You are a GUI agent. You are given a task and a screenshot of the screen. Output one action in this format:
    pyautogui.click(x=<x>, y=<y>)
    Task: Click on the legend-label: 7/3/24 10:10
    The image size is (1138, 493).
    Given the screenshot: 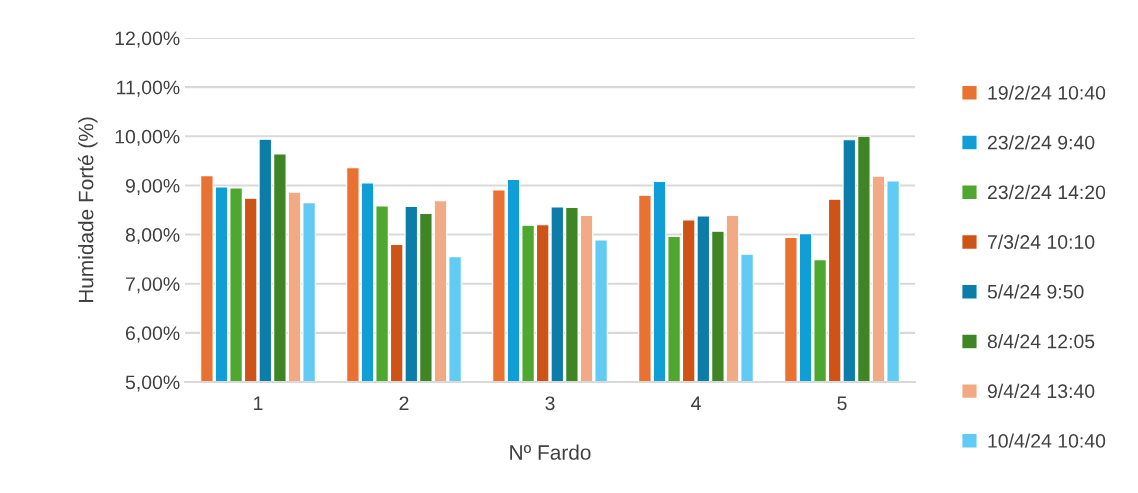 What is the action you would take?
    pyautogui.click(x=1041, y=241)
    